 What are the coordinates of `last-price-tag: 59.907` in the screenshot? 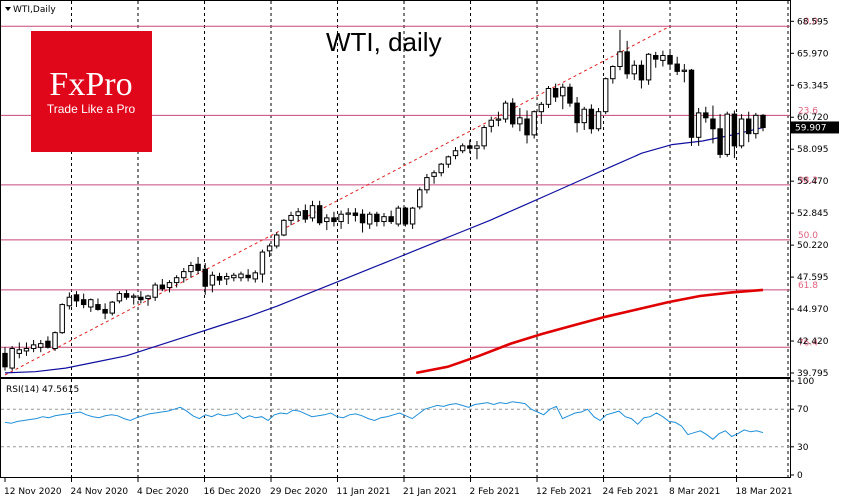 It's located at (815, 127).